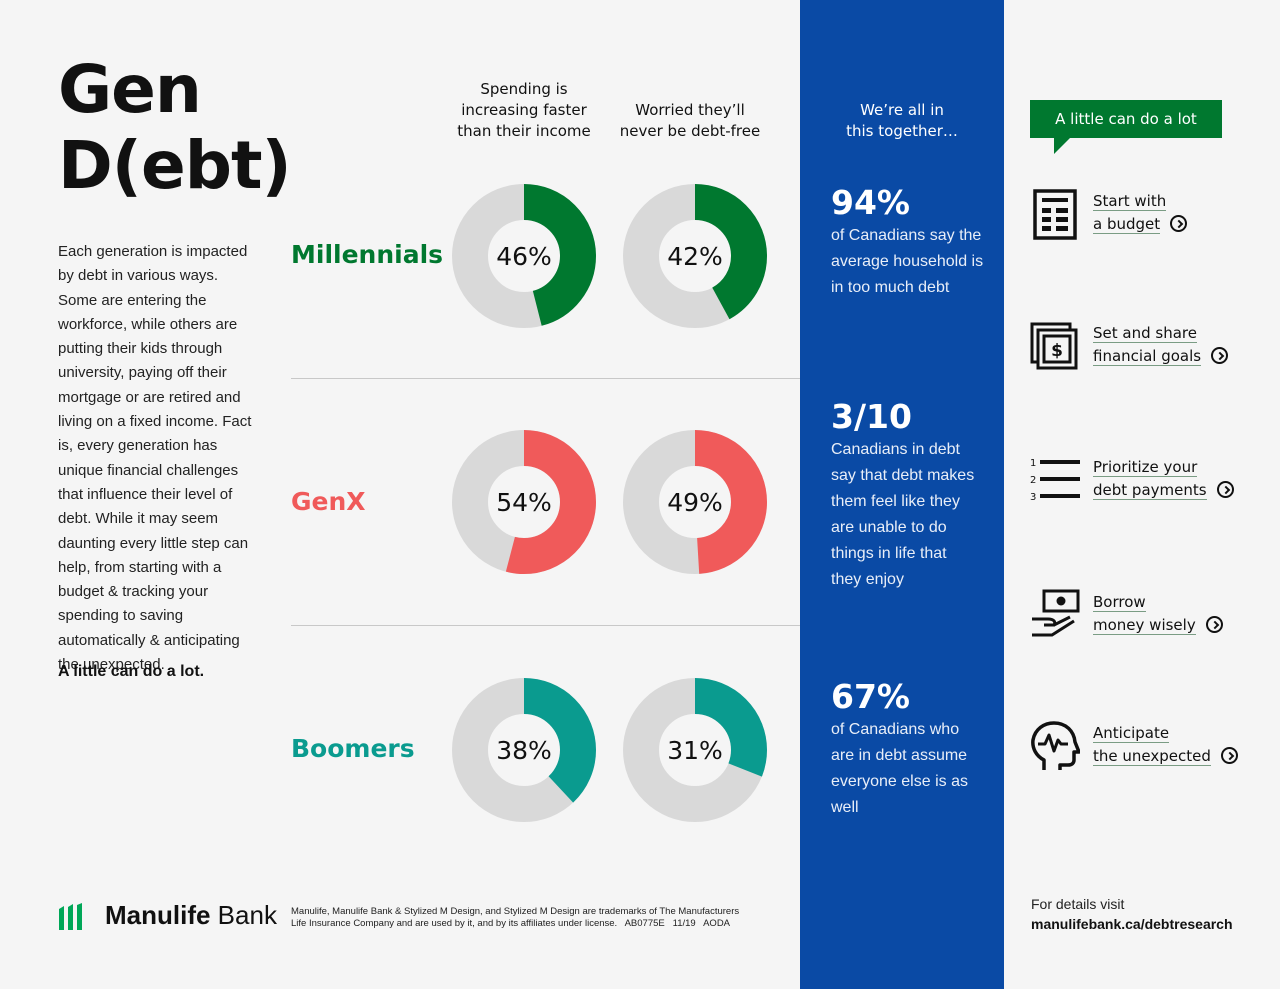 This screenshot has height=989, width=1280. Describe the element at coordinates (328, 501) in the screenshot. I see `generation-label-genx: GenX` at that location.